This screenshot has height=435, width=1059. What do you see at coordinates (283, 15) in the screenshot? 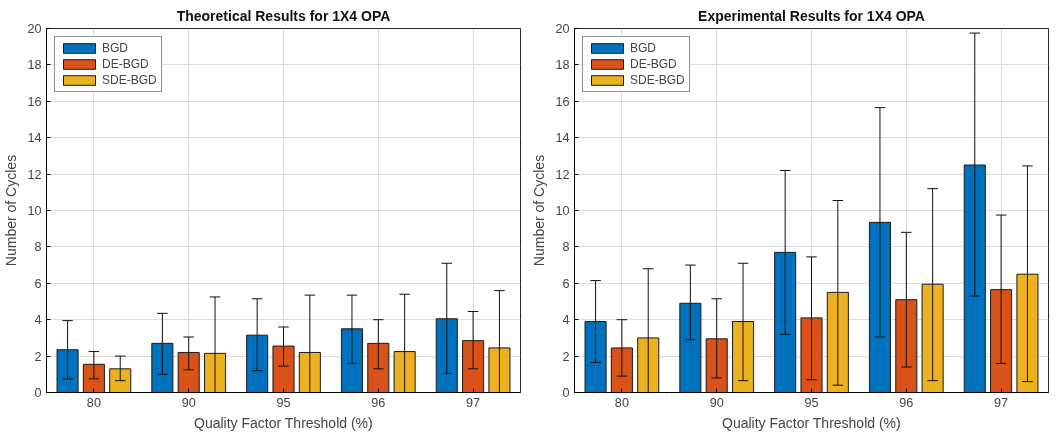
I see `chart-title: Theoretical Results for 1X4 OPA` at bounding box center [283, 15].